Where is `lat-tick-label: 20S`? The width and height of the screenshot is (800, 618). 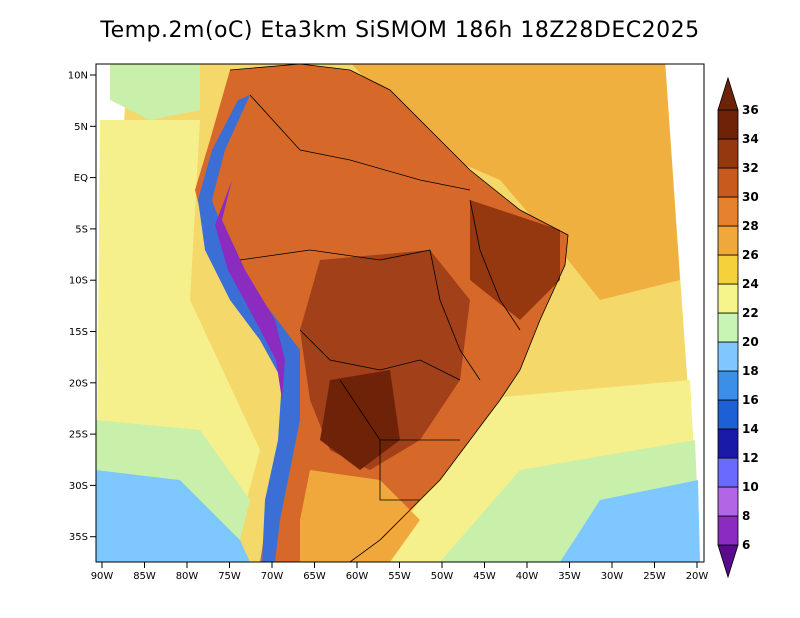
lat-tick-label: 20S is located at coordinates (78, 383).